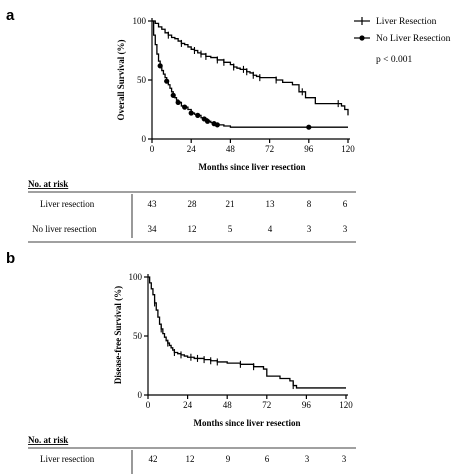 The image size is (474, 474). I want to click on panel-a-ytick-label: 0, so click(144, 139).